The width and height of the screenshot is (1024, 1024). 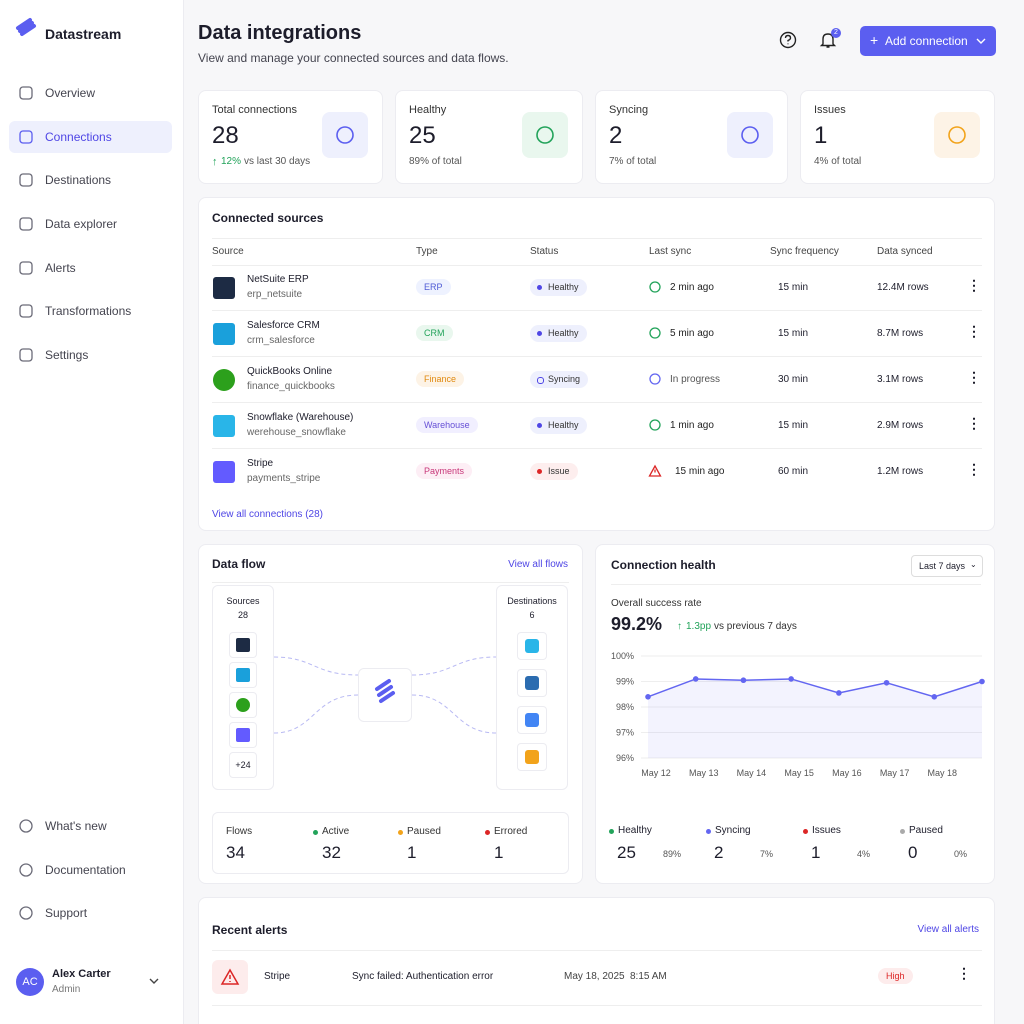 I want to click on footer-nav-item: Support, so click(x=66, y=912).